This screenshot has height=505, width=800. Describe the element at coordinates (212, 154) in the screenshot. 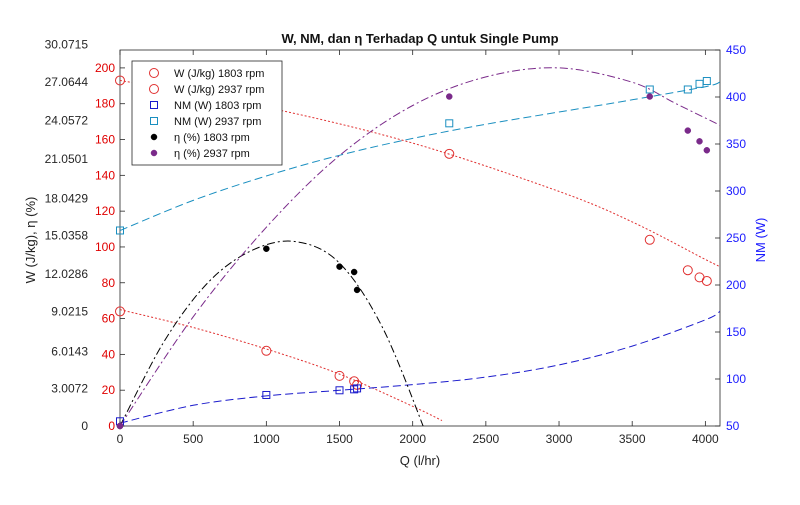

I see `legend-entry-label: η (%) 2937 rpm` at that location.